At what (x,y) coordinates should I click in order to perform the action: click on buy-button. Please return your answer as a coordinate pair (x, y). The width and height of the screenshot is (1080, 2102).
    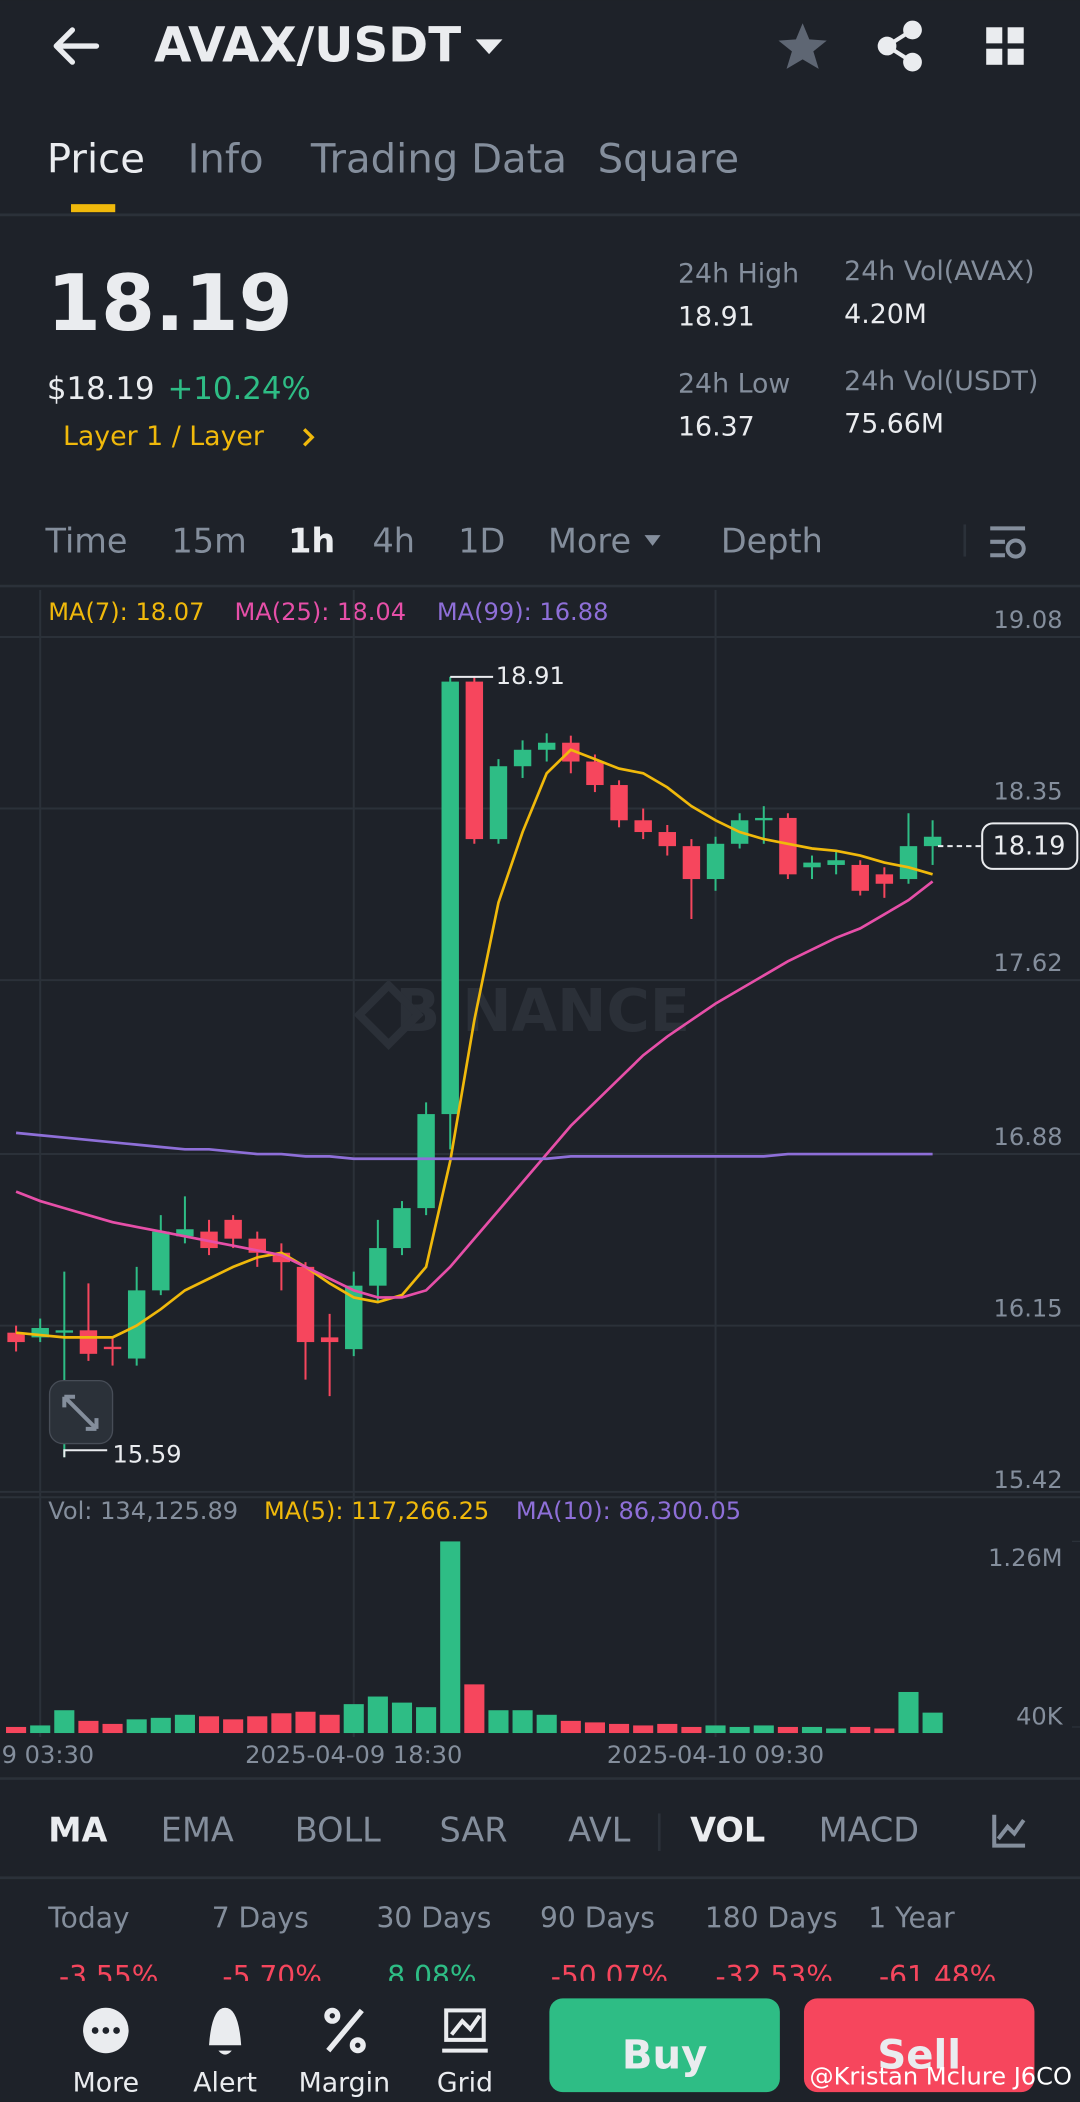
    Looking at the image, I should click on (664, 2045).